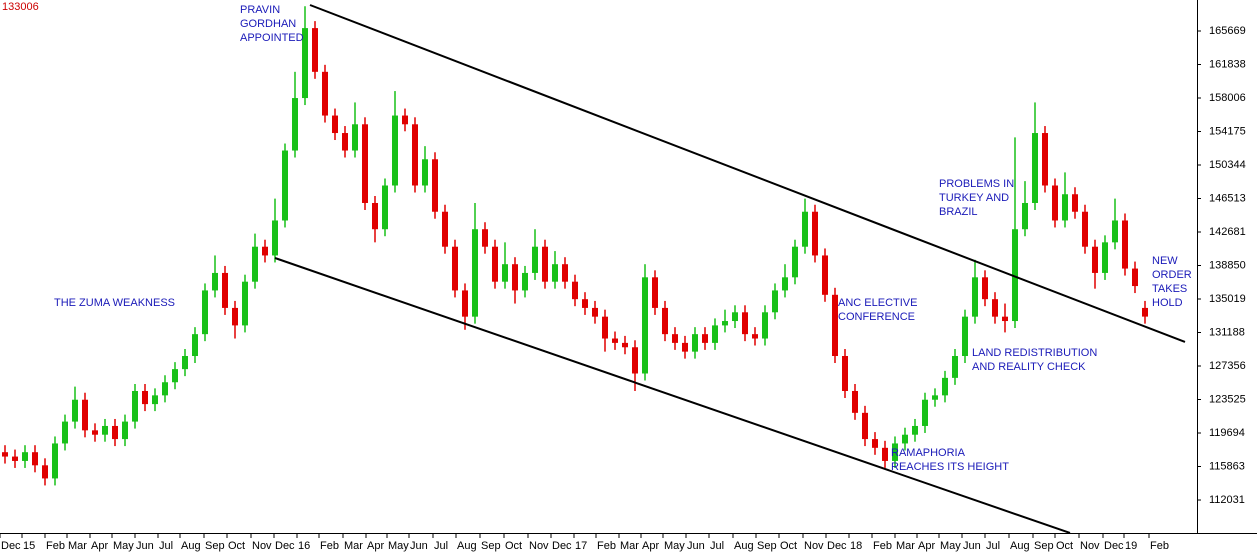 The height and width of the screenshot is (560, 1257). I want to click on x-tick-label: 19, so click(1131, 546).